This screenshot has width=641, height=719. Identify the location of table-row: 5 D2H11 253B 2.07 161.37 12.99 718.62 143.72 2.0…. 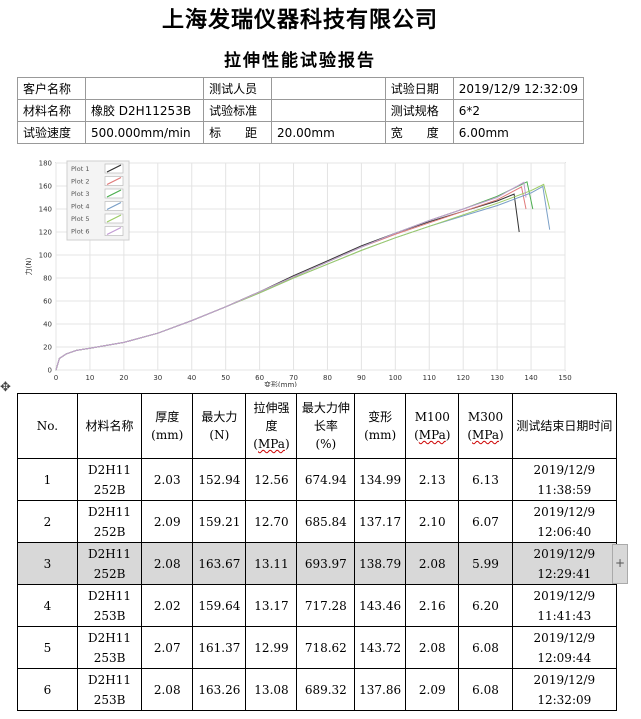
(317, 647).